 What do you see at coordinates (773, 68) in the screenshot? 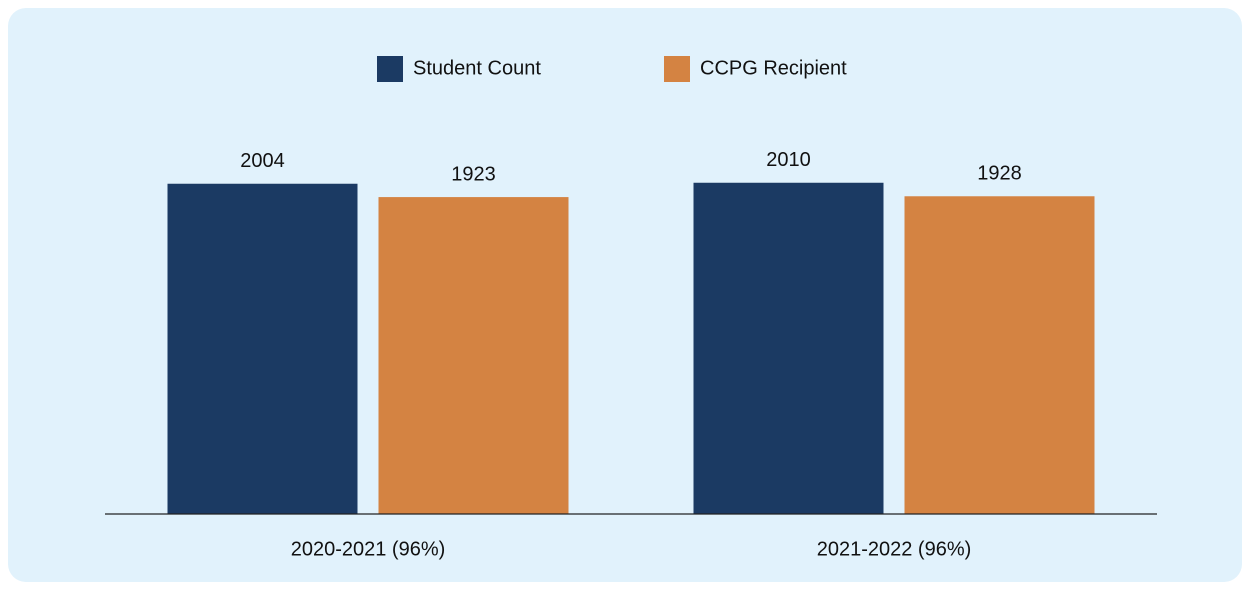
I see `legend-label: CCPG Recipient` at bounding box center [773, 68].